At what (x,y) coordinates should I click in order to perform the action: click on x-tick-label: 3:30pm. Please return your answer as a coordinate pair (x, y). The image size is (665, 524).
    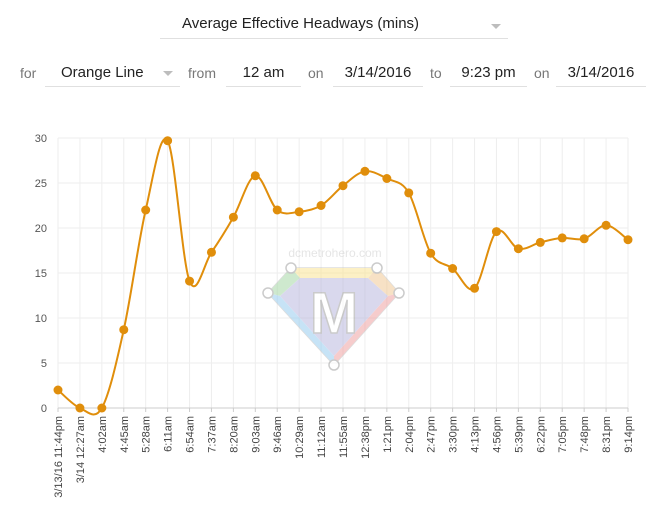
    Looking at the image, I should click on (454, 434).